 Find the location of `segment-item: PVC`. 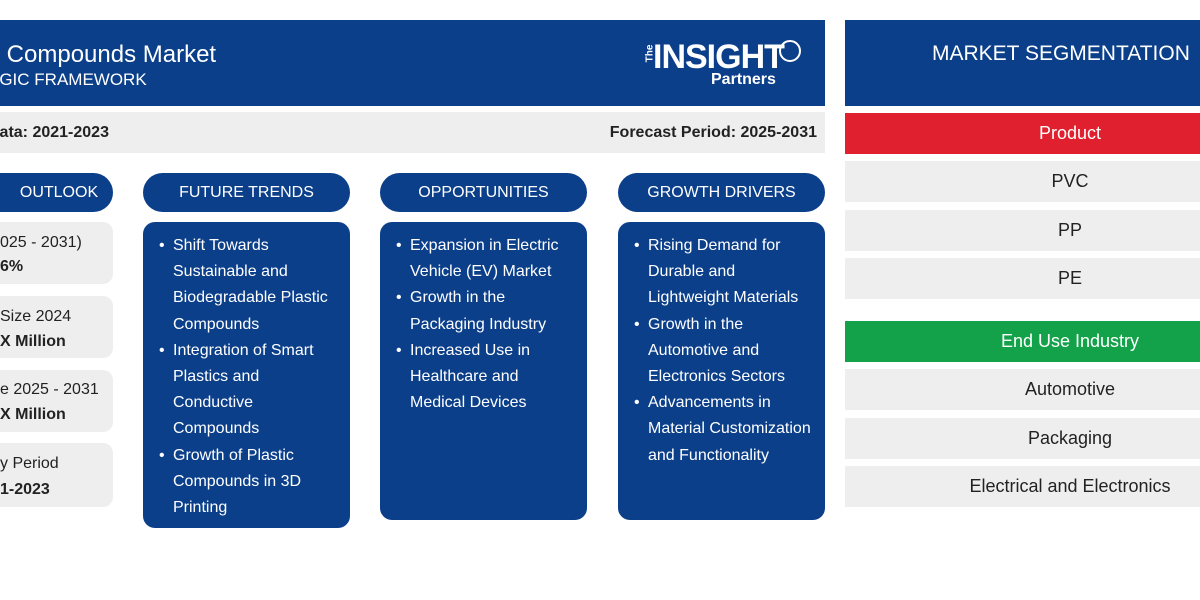

segment-item: PVC is located at coordinates (1022, 181).